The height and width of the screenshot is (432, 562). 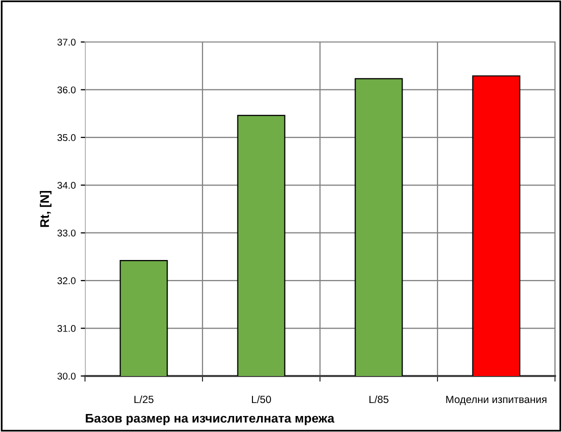 What do you see at coordinates (496, 401) in the screenshot?
I see `x-tick-label: Моделни изпитвания` at bounding box center [496, 401].